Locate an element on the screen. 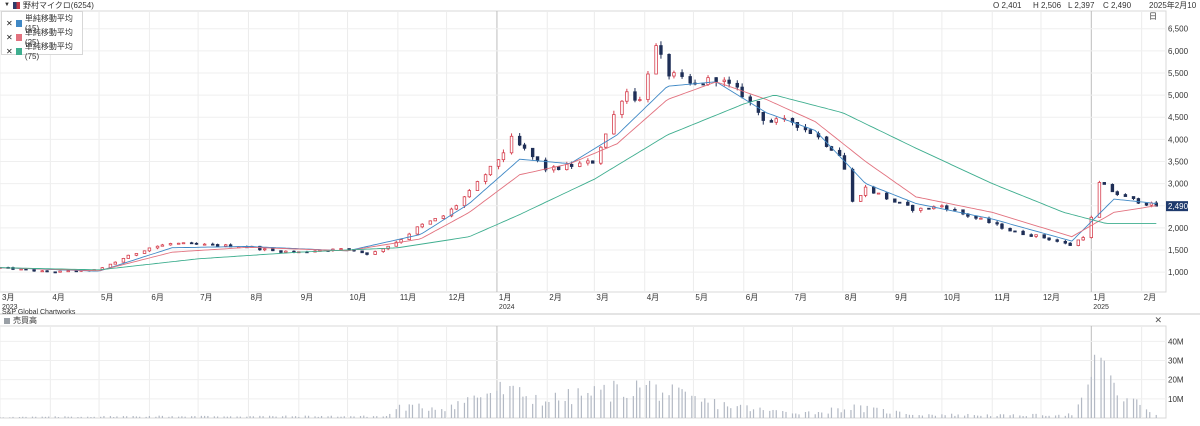  symbol-color-icon is located at coordinates (16, 5).